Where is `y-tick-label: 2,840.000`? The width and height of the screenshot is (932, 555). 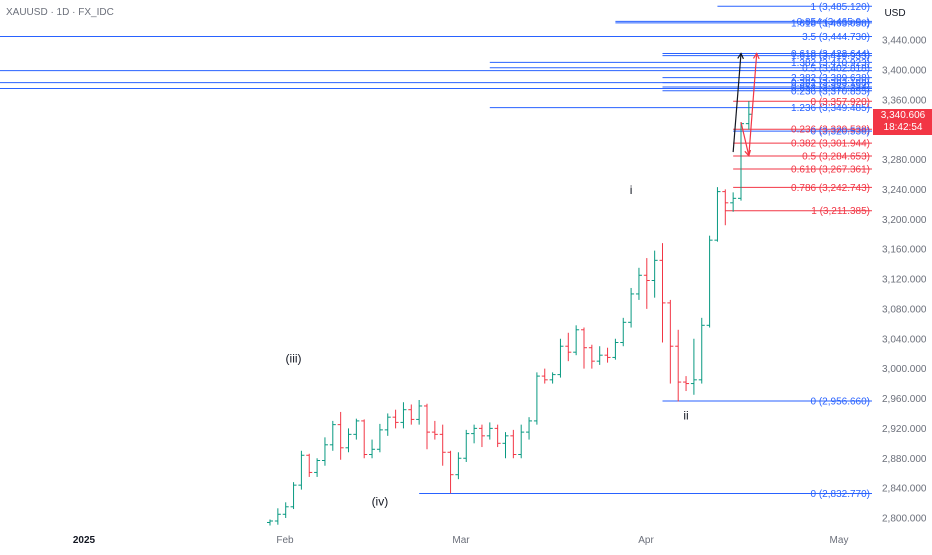 y-tick-label: 2,840.000 is located at coordinates (904, 489).